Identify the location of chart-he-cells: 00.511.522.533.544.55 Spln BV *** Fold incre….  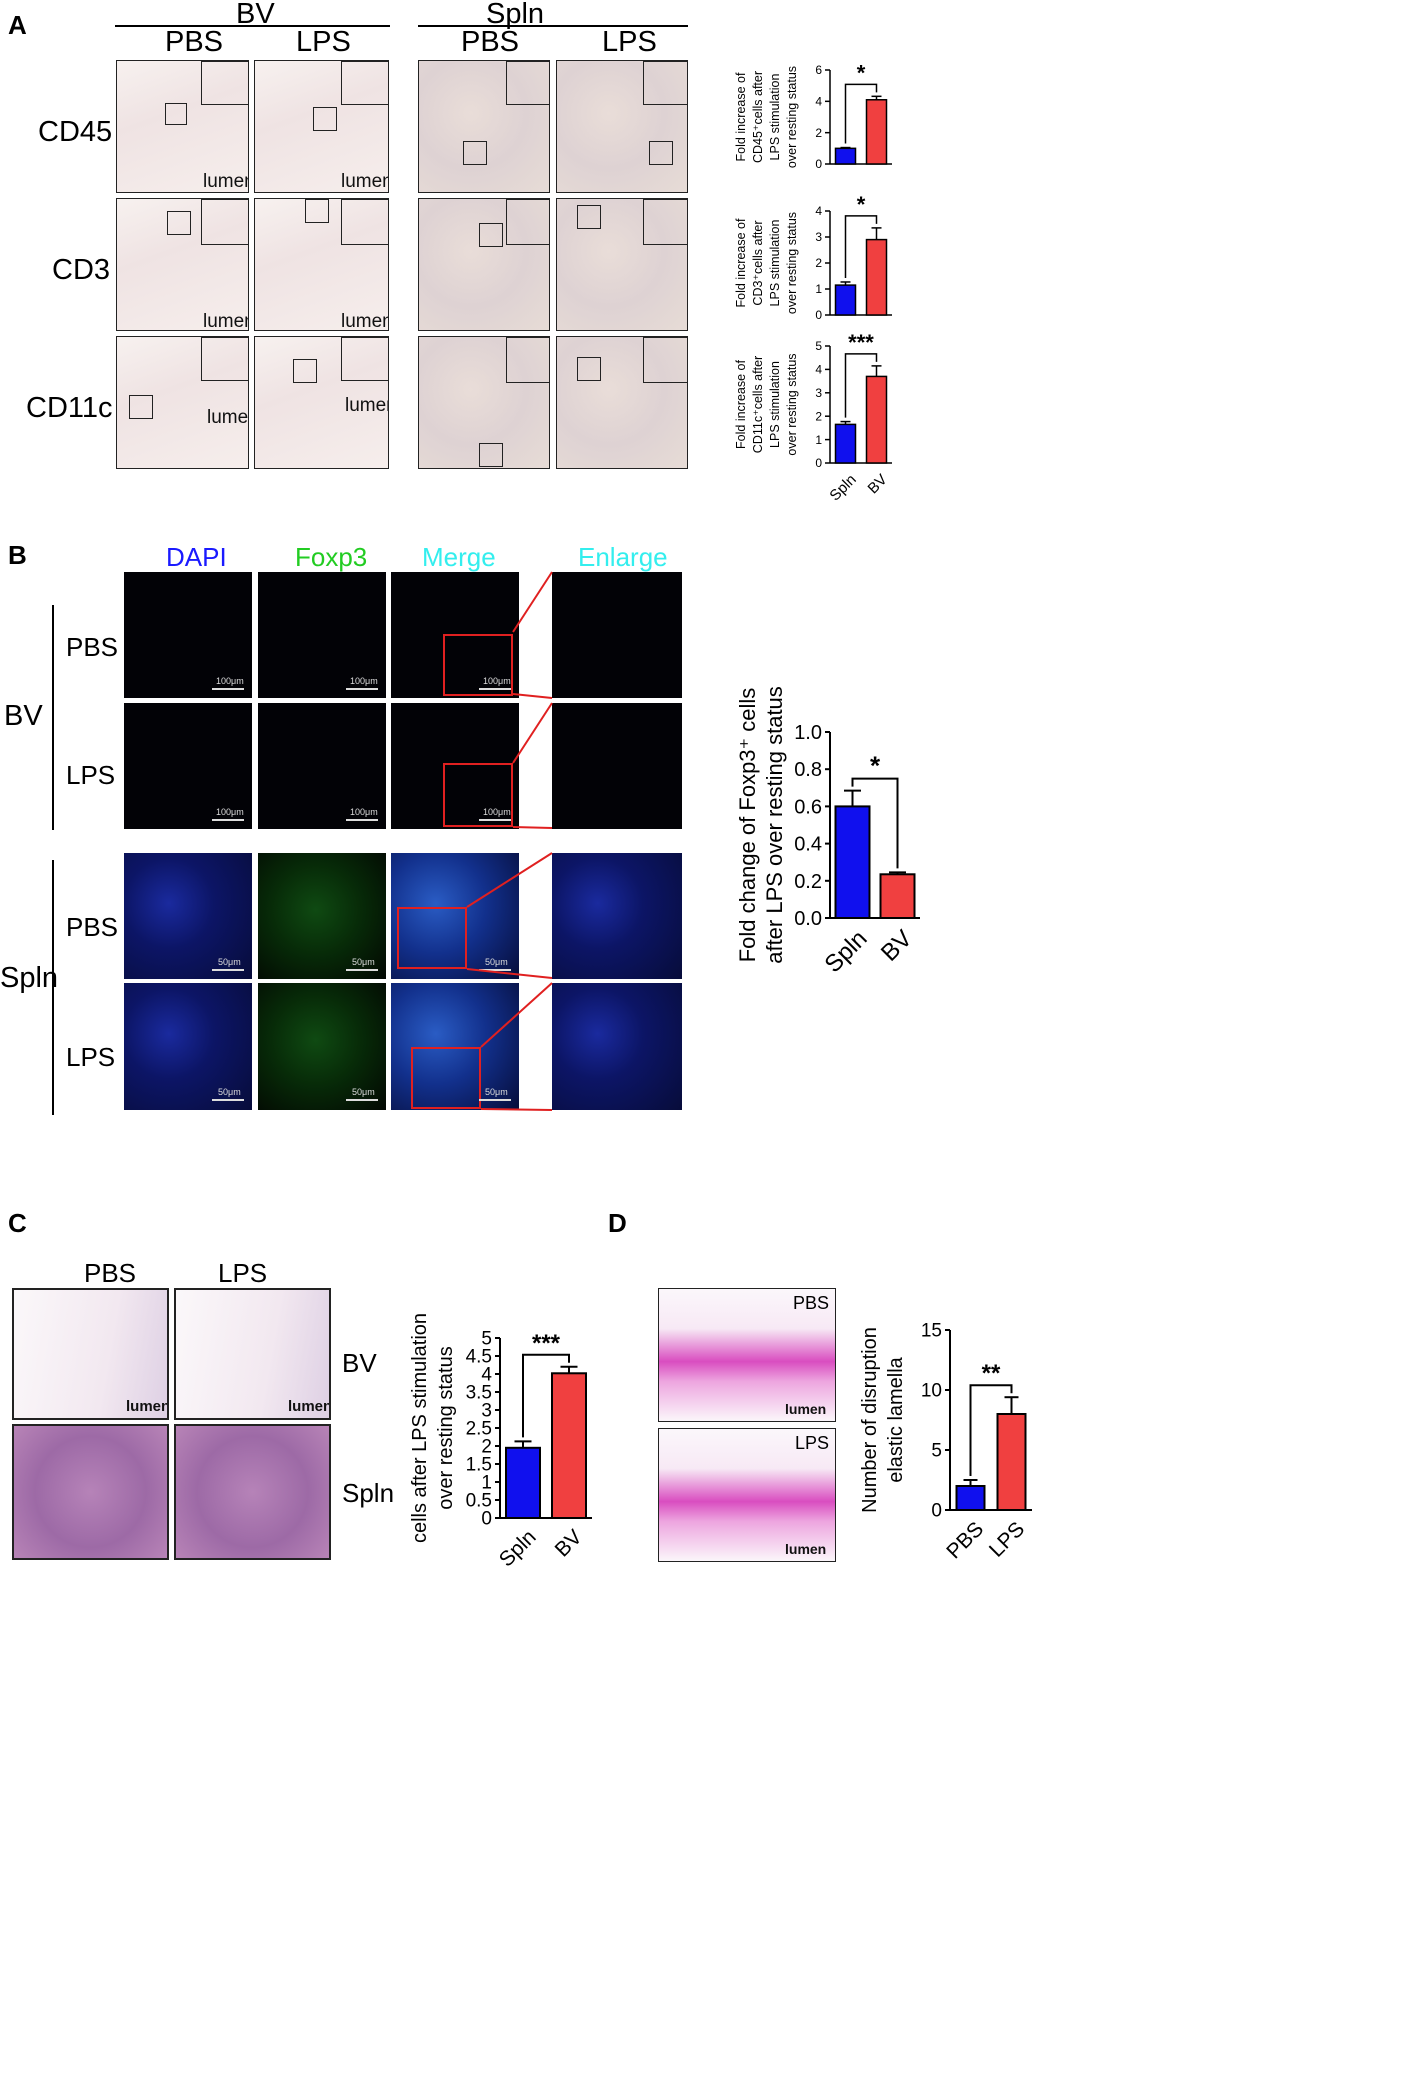
(496, 1442).